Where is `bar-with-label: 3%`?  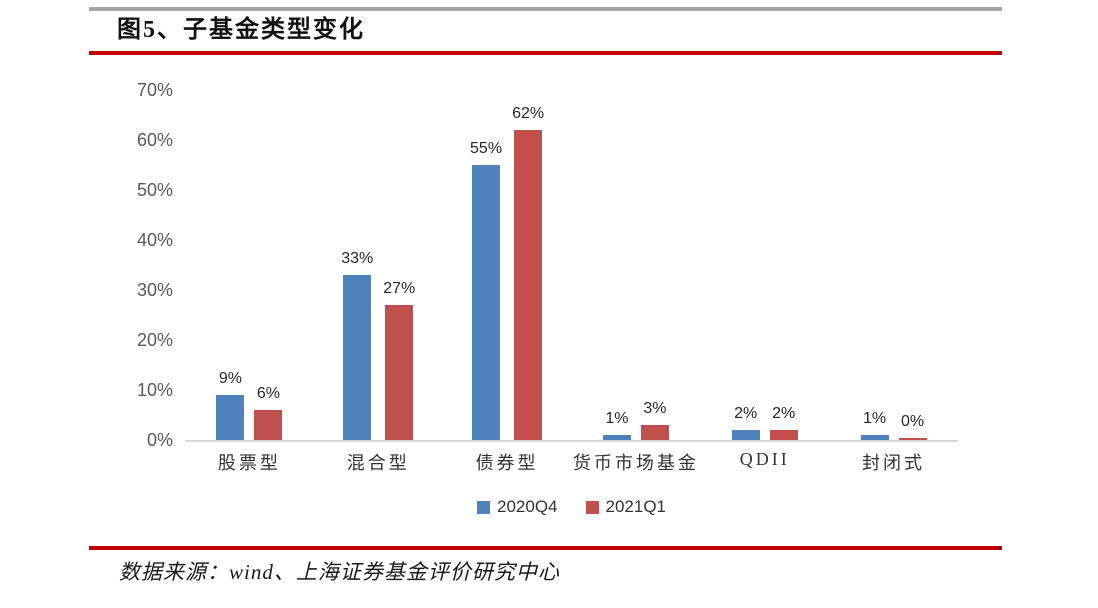
bar-with-label: 3% is located at coordinates (654, 420).